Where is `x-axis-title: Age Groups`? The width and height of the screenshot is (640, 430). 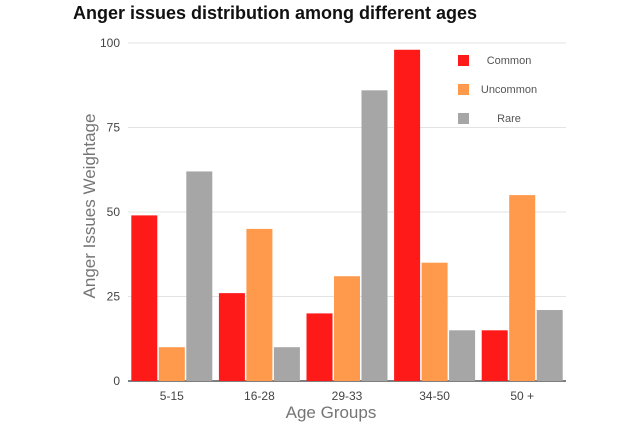
x-axis-title: Age Groups is located at coordinates (331, 412).